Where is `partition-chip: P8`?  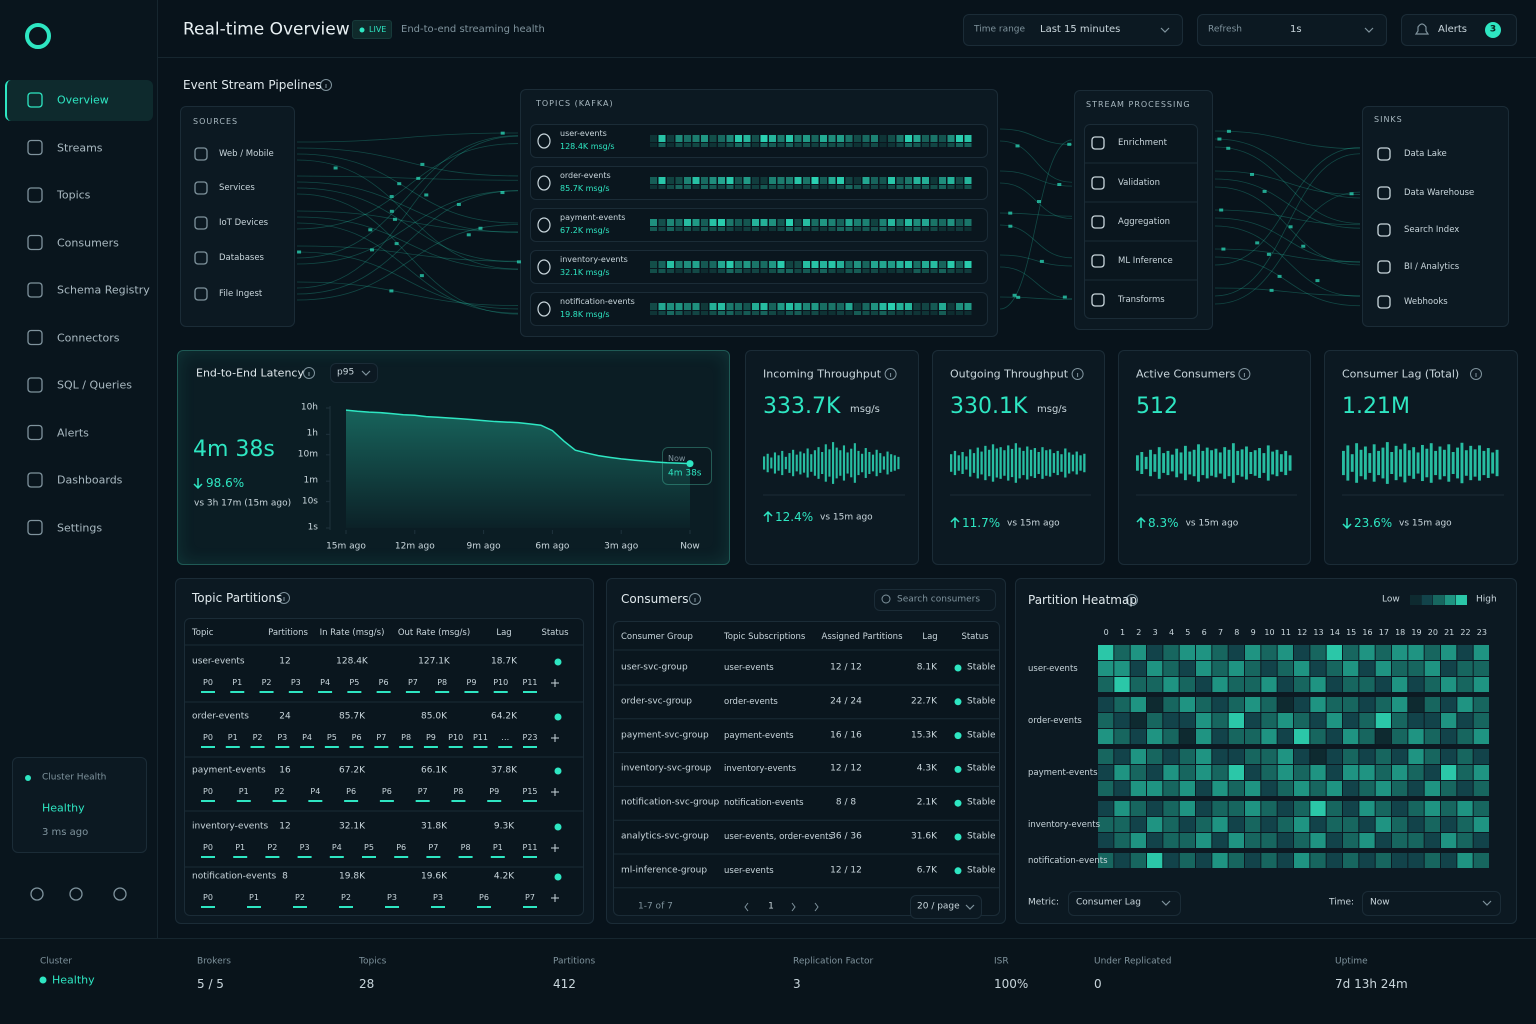 partition-chip: P8 is located at coordinates (458, 791).